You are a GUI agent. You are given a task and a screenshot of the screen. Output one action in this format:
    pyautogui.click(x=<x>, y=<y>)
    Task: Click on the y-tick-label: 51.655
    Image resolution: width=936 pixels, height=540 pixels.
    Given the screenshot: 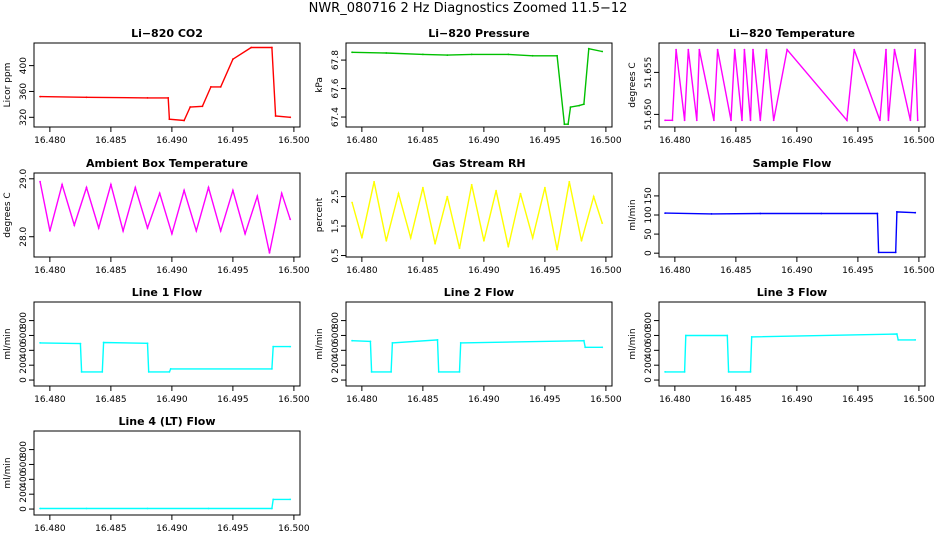 What is the action you would take?
    pyautogui.click(x=649, y=73)
    